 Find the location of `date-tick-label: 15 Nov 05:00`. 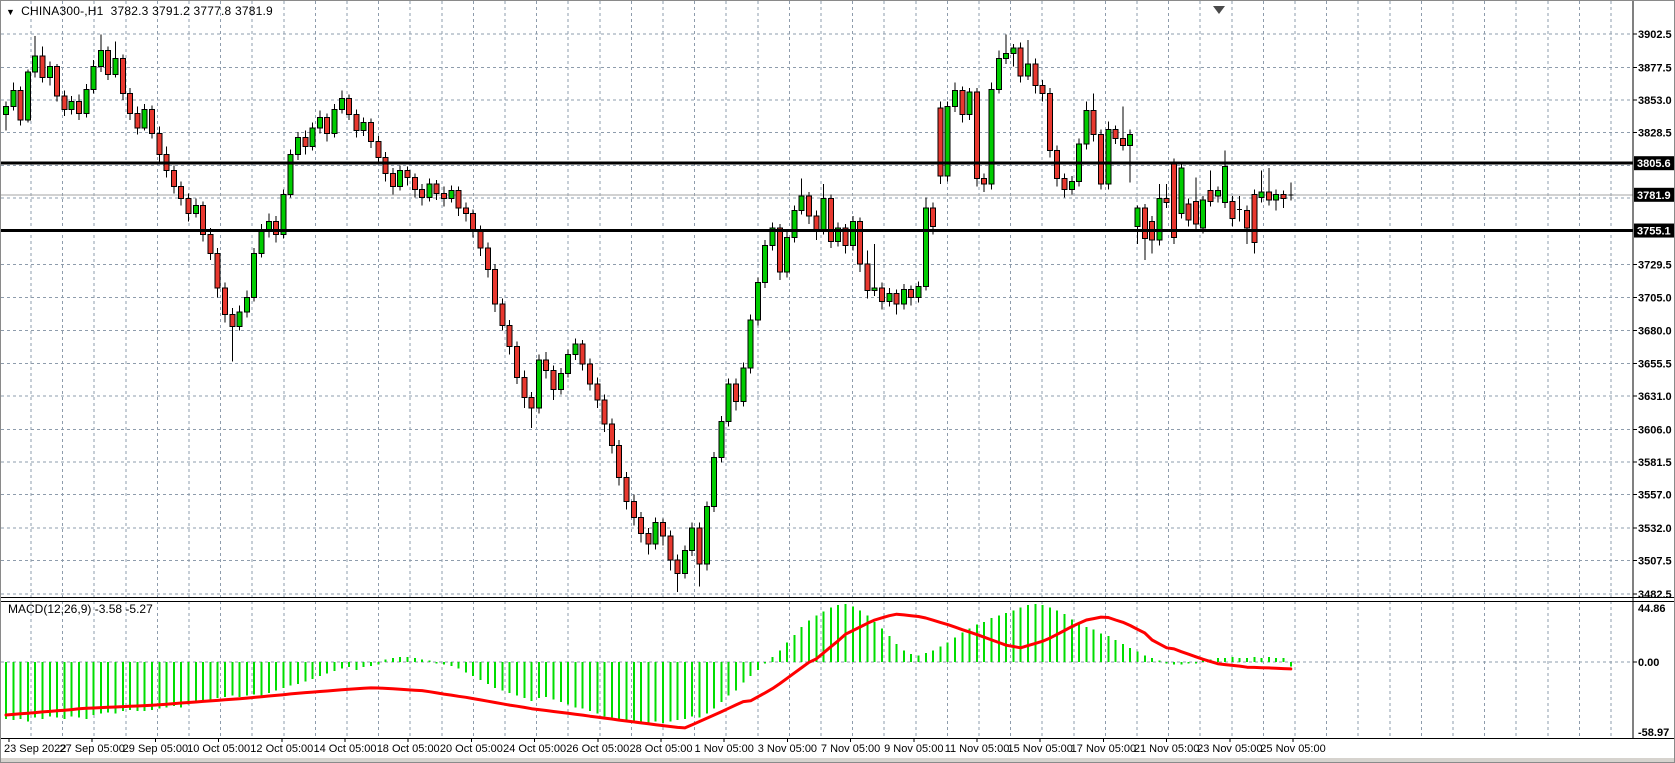

date-tick-label: 15 Nov 05:00 is located at coordinates (1039, 749).